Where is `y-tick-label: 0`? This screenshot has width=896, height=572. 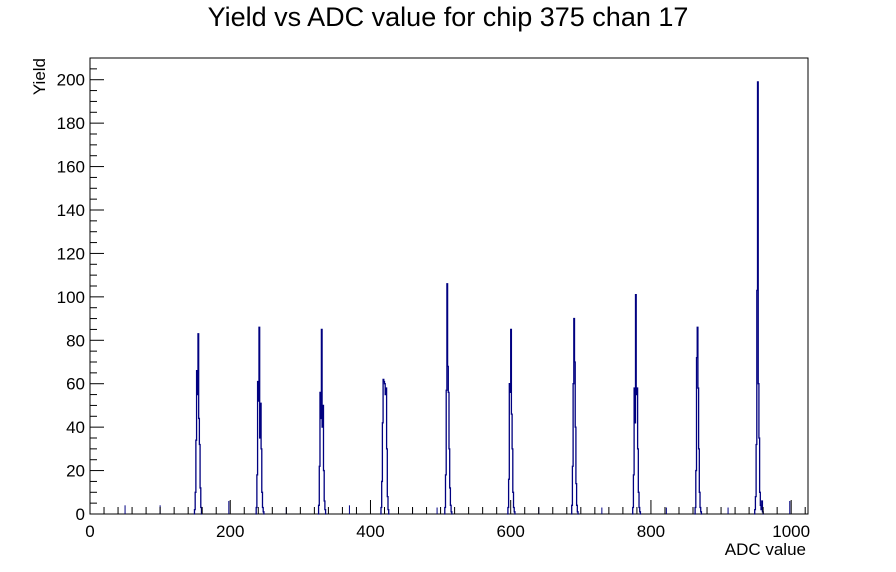 y-tick-label: 0 is located at coordinates (80, 514).